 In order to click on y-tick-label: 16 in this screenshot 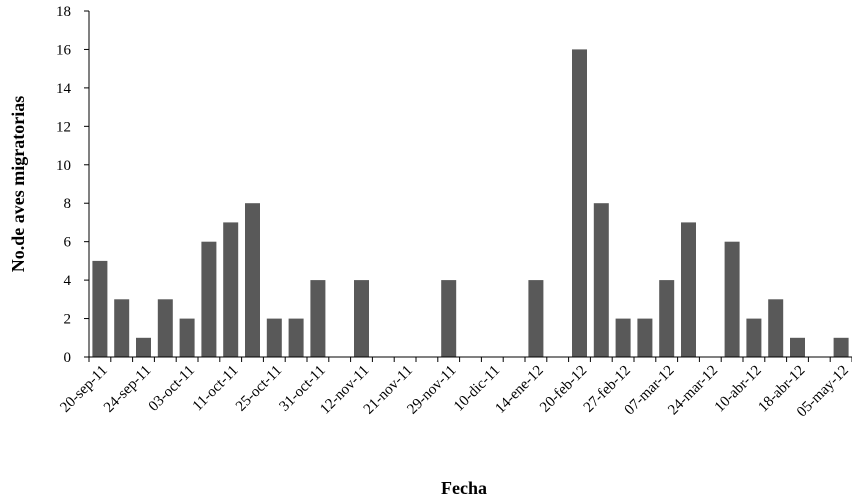, I will do `click(64, 50)`.